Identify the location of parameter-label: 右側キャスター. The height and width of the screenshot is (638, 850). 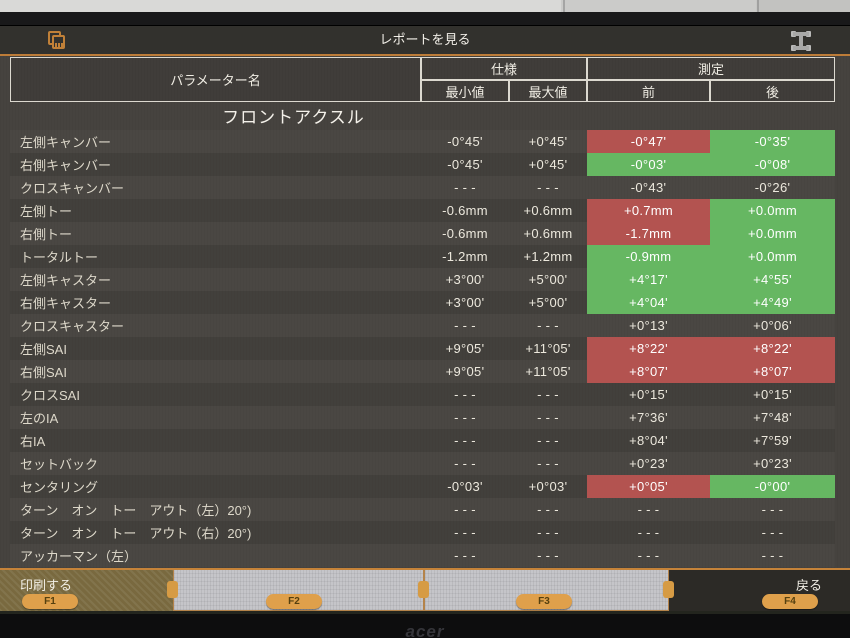
(66, 303).